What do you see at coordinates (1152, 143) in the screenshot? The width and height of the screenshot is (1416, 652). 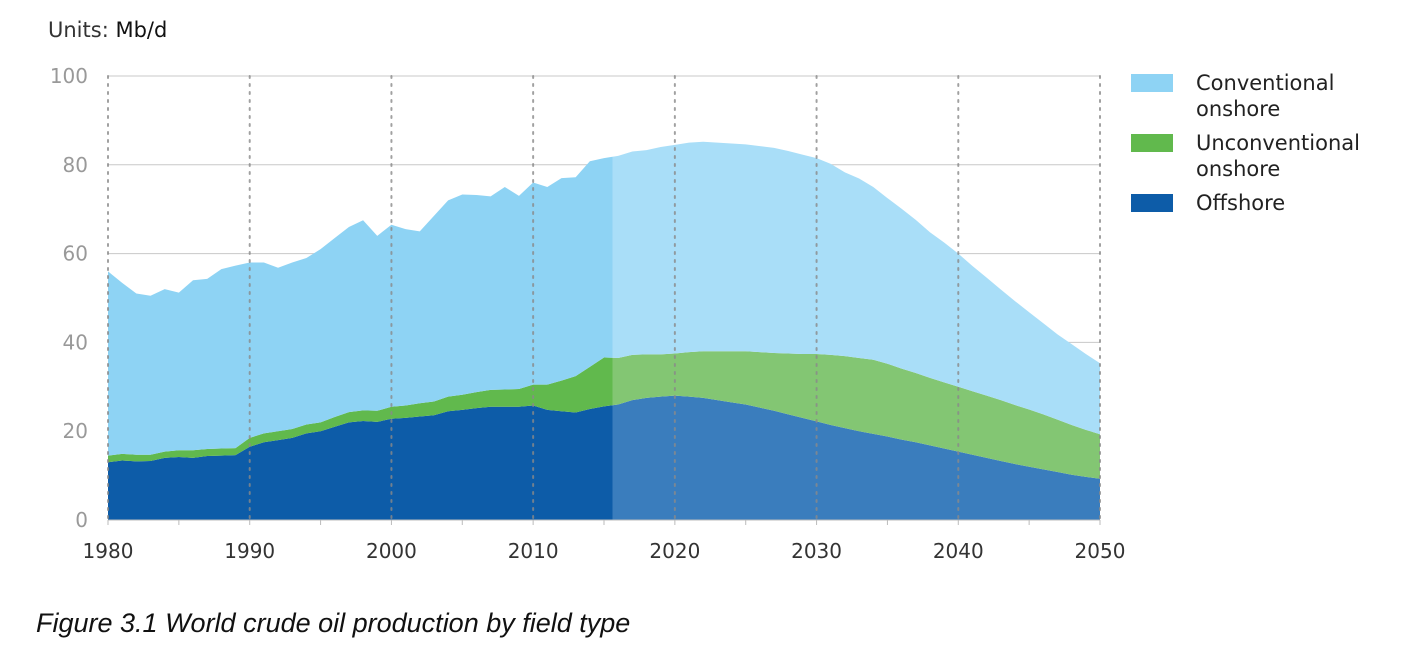 I see `legend-swatch-unconventional` at bounding box center [1152, 143].